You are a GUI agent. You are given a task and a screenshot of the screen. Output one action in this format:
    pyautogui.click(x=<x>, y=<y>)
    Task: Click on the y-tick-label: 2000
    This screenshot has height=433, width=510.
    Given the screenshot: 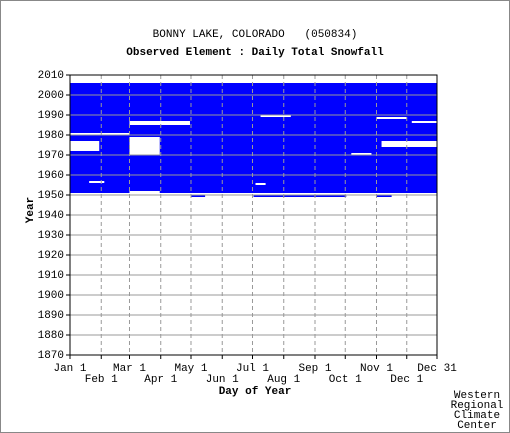 What is the action you would take?
    pyautogui.click(x=51, y=96)
    